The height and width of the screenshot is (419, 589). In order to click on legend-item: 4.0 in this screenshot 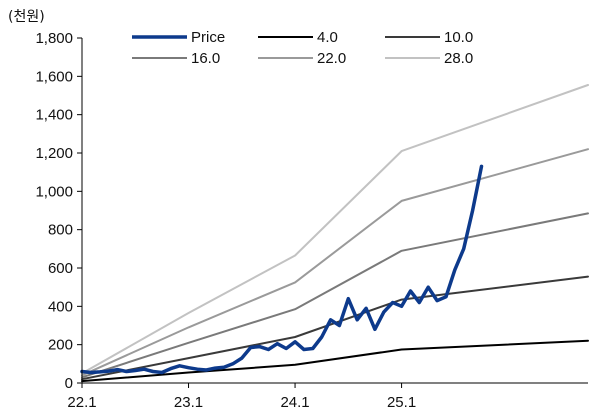, I will do `click(298, 37)`.